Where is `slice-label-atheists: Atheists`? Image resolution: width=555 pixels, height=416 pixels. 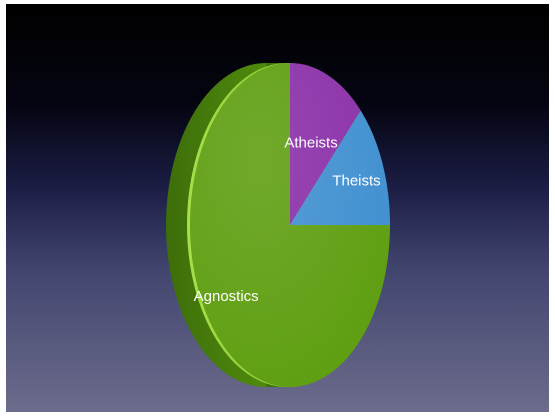 slice-label-atheists: Atheists is located at coordinates (310, 143).